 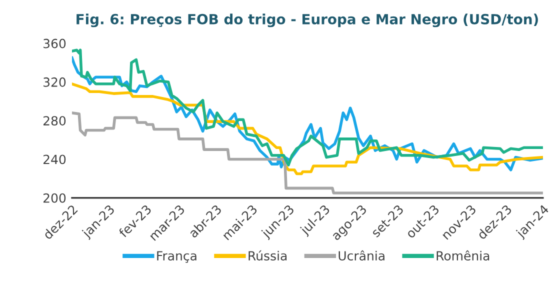 I want to click on legend-label: Rússia, so click(x=267, y=255).